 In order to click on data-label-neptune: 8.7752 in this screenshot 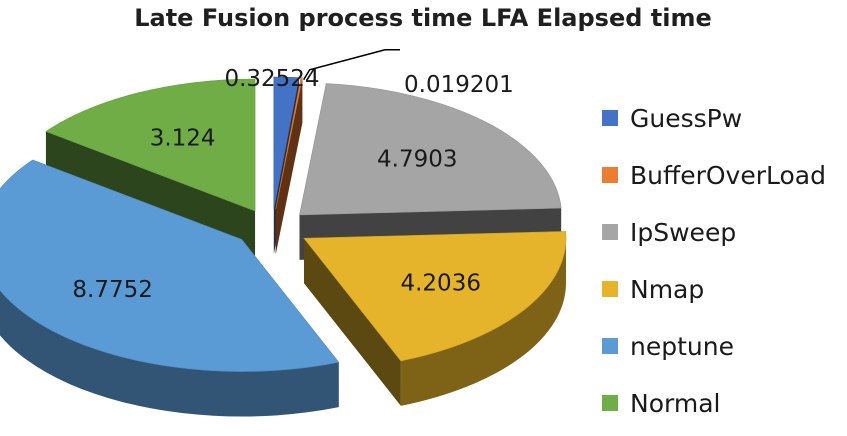, I will do `click(112, 290)`.